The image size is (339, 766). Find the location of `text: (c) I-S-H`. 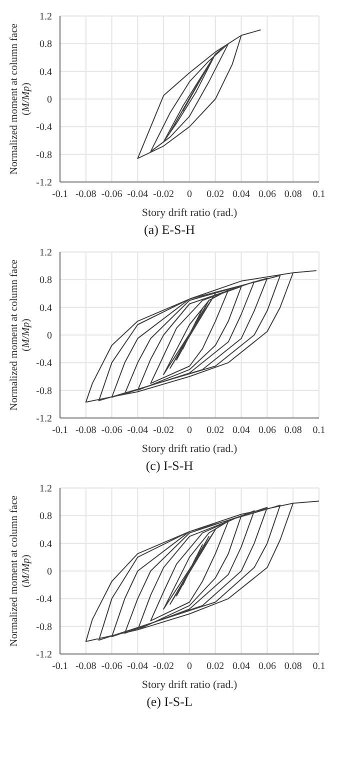

text: (c) I-S-H is located at coordinates (169, 466).